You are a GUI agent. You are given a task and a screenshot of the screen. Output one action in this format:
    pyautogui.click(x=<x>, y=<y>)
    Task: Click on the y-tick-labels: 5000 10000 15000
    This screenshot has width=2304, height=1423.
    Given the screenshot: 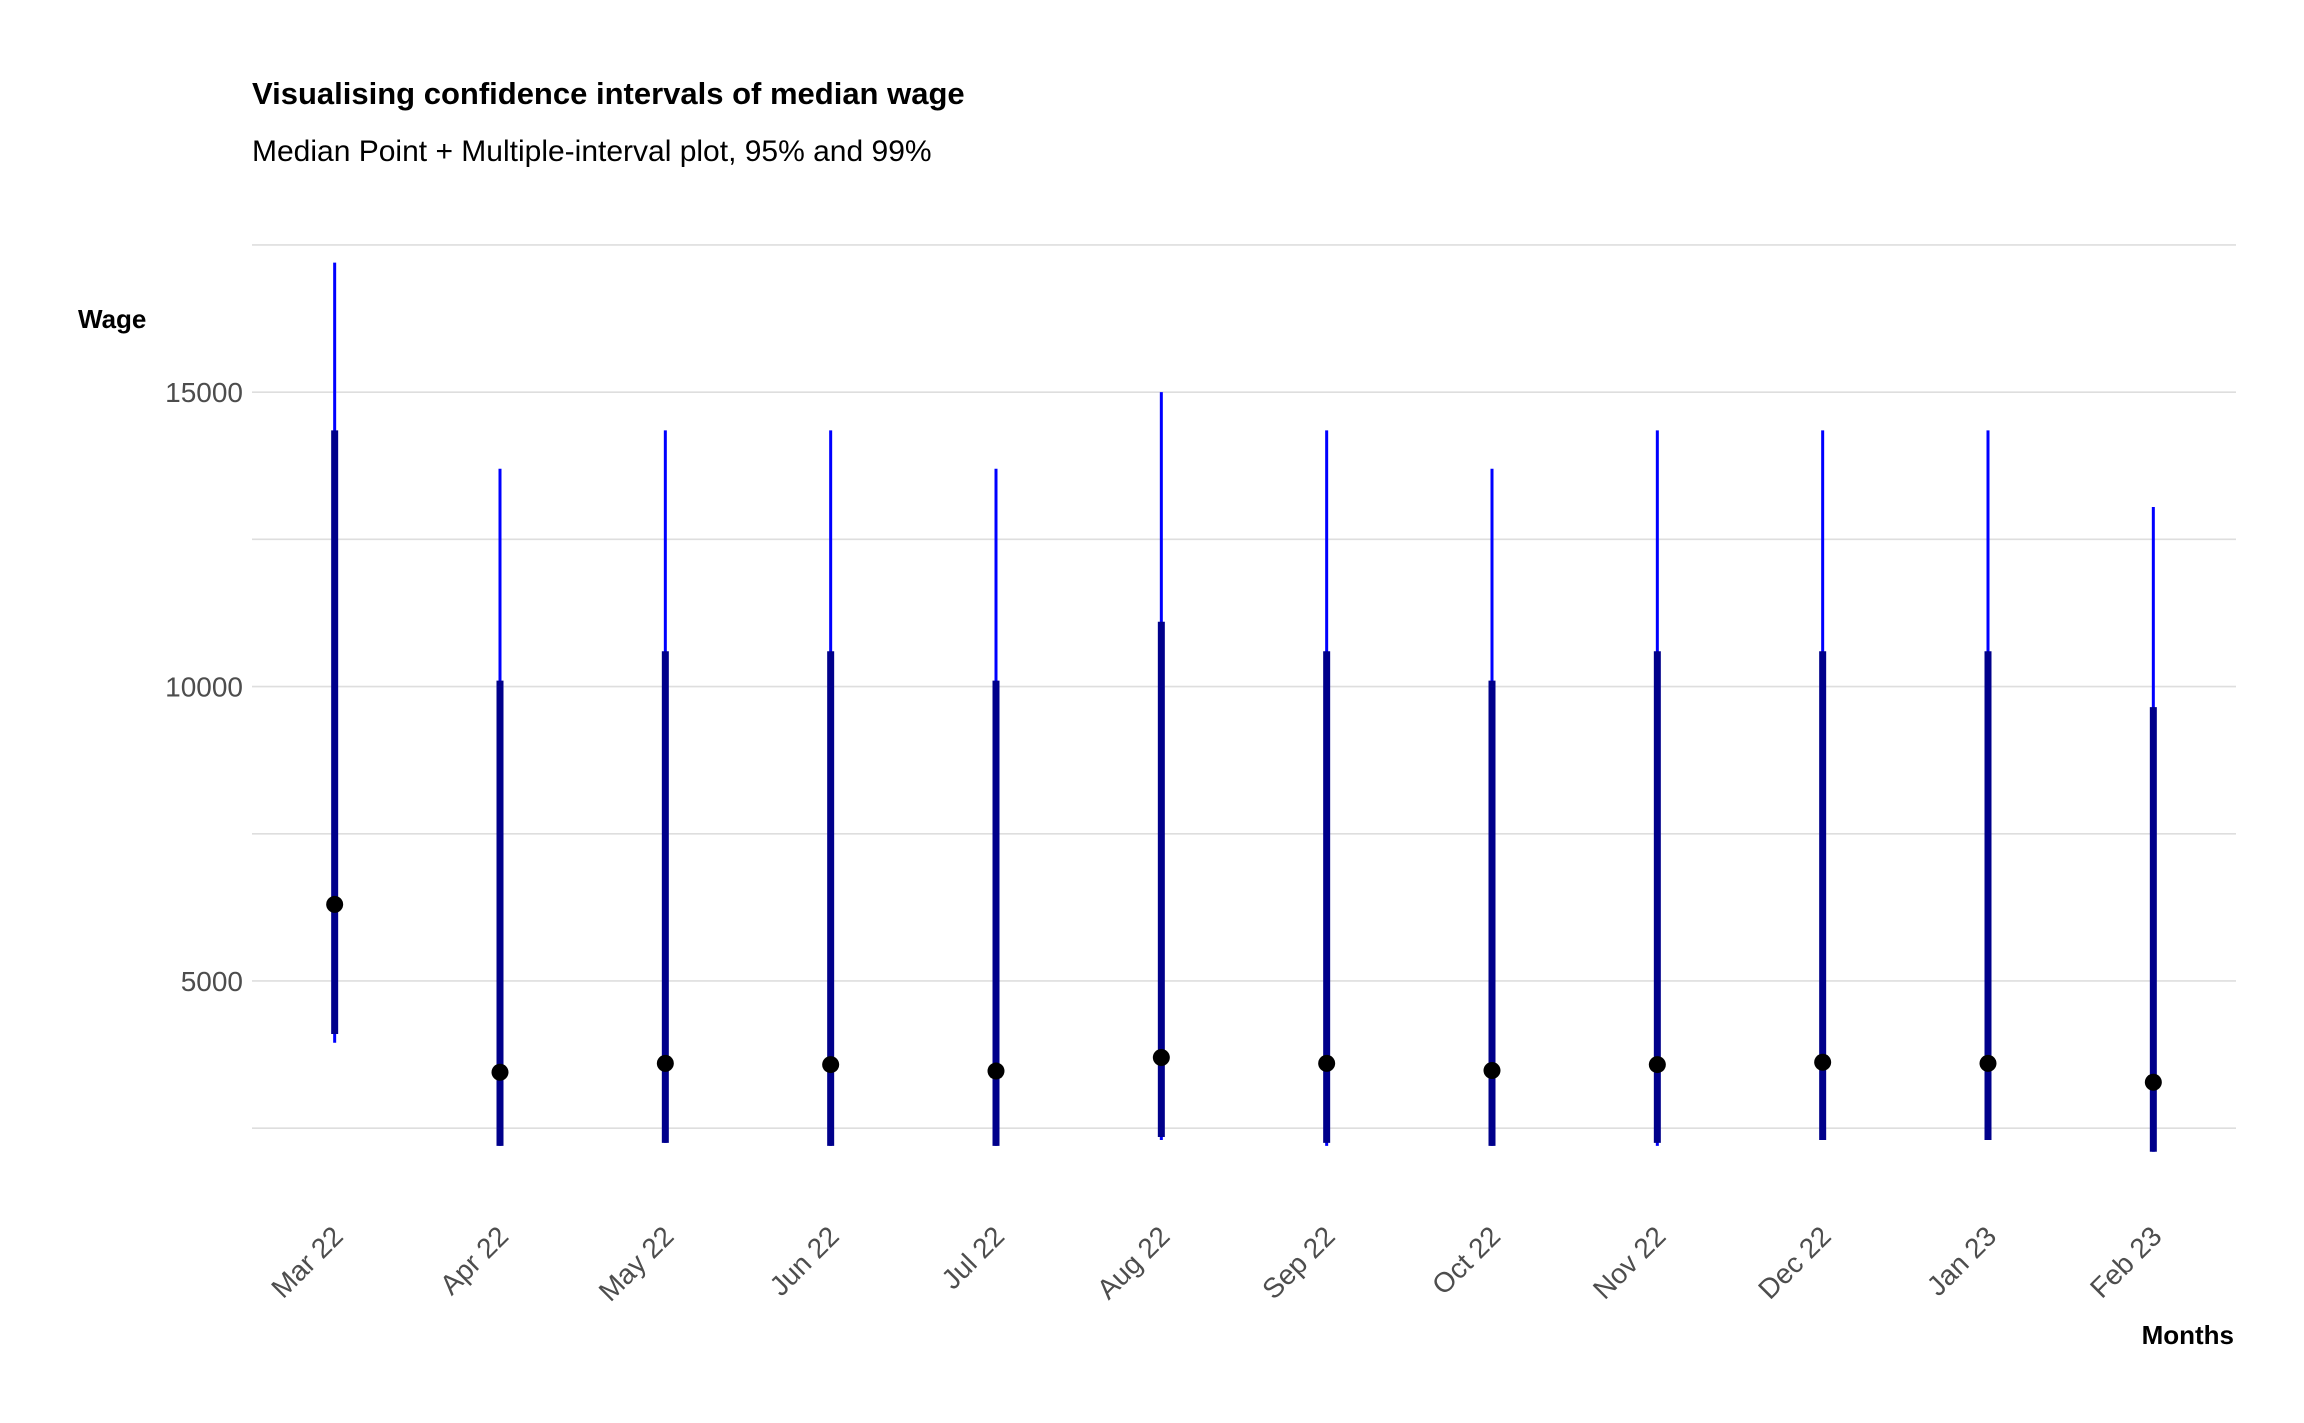 What is the action you would take?
    pyautogui.click(x=204, y=687)
    